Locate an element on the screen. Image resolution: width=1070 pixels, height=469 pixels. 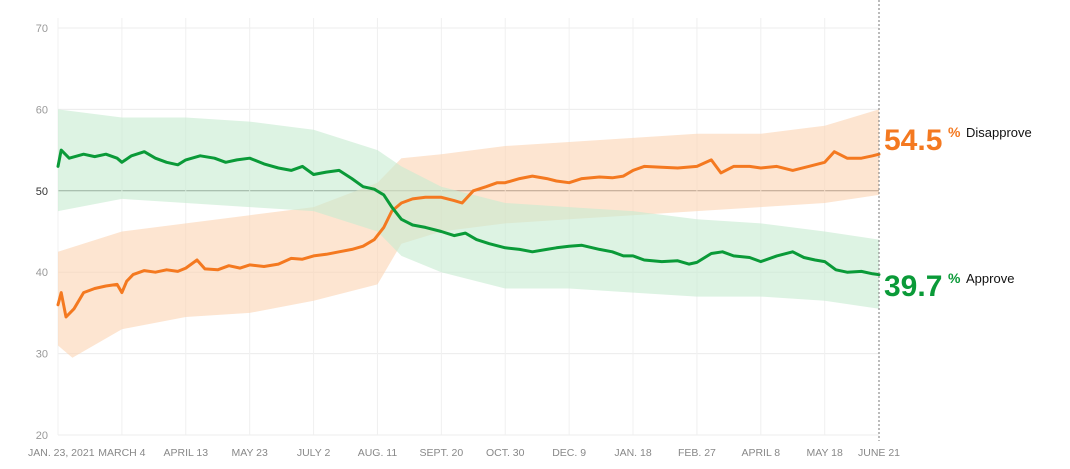
x-tick-label: JULY 2 is located at coordinates (314, 453).